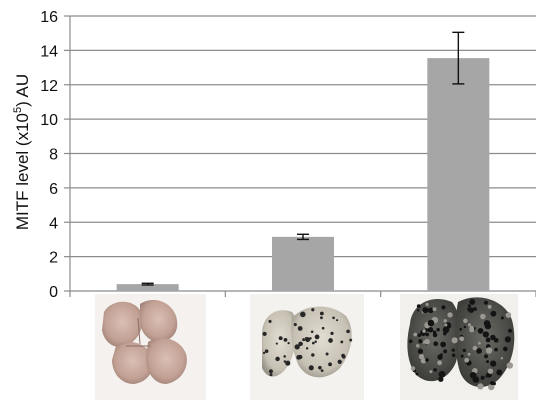 This screenshot has width=536, height=400. Describe the element at coordinates (49, 17) in the screenshot. I see `y-tick-label: 16` at that location.